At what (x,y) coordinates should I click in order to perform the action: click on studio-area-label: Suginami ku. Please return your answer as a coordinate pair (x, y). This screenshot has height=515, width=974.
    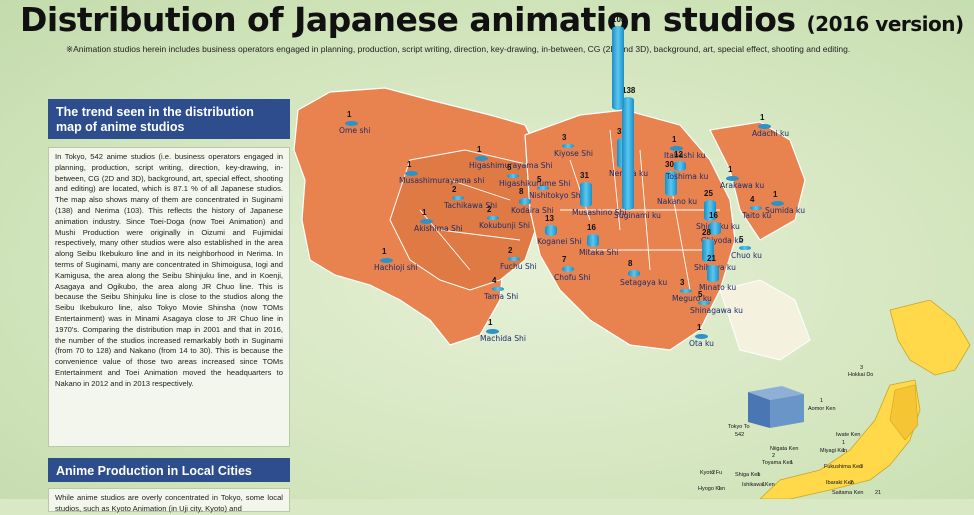
    Looking at the image, I should click on (637, 215).